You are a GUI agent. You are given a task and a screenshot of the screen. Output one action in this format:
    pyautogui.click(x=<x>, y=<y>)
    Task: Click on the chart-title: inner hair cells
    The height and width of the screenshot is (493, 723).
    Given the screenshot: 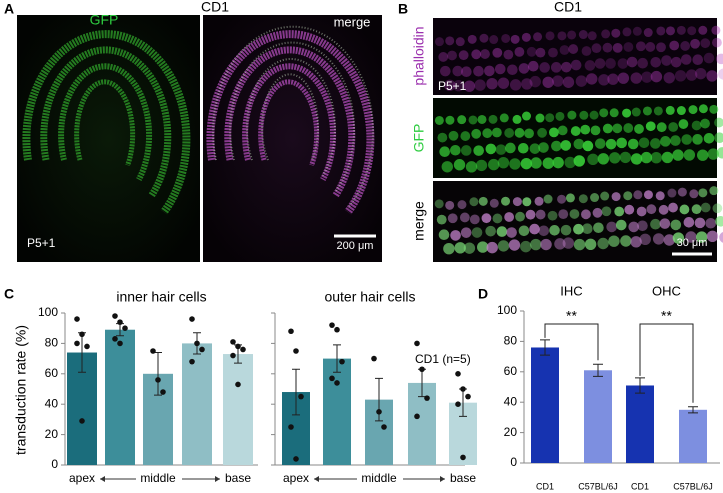 What is the action you would take?
    pyautogui.click(x=161, y=297)
    